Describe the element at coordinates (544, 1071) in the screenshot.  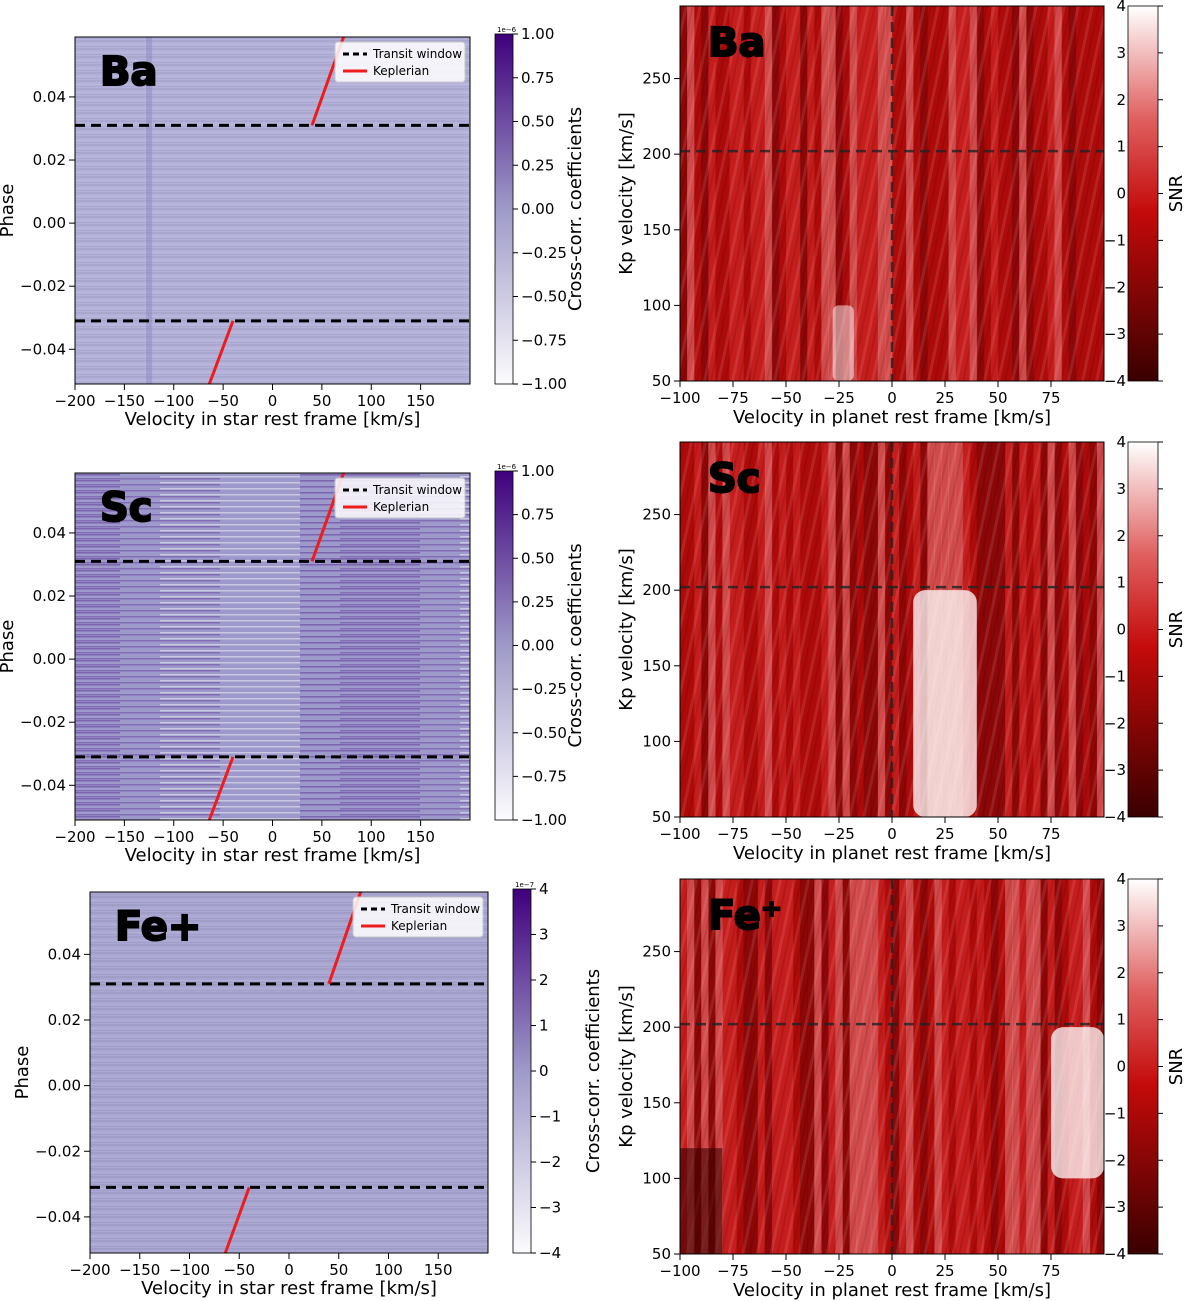
I see `colorbar-tick-label: 0` at that location.